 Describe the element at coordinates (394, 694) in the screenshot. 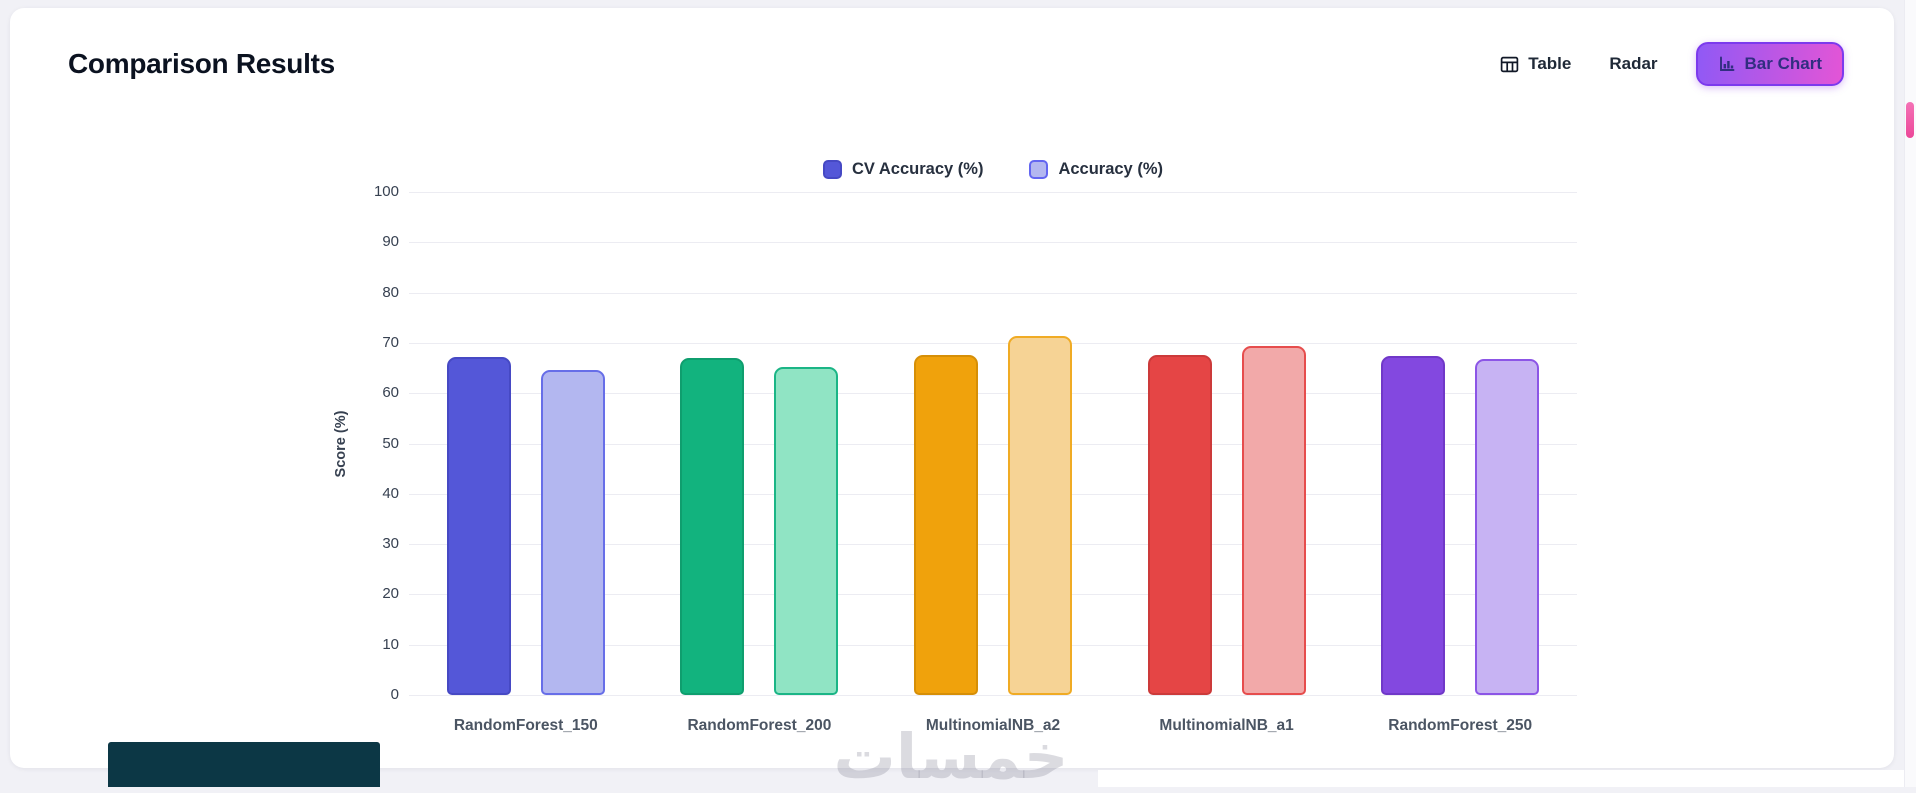

I see `y-tick-label: 0` at that location.